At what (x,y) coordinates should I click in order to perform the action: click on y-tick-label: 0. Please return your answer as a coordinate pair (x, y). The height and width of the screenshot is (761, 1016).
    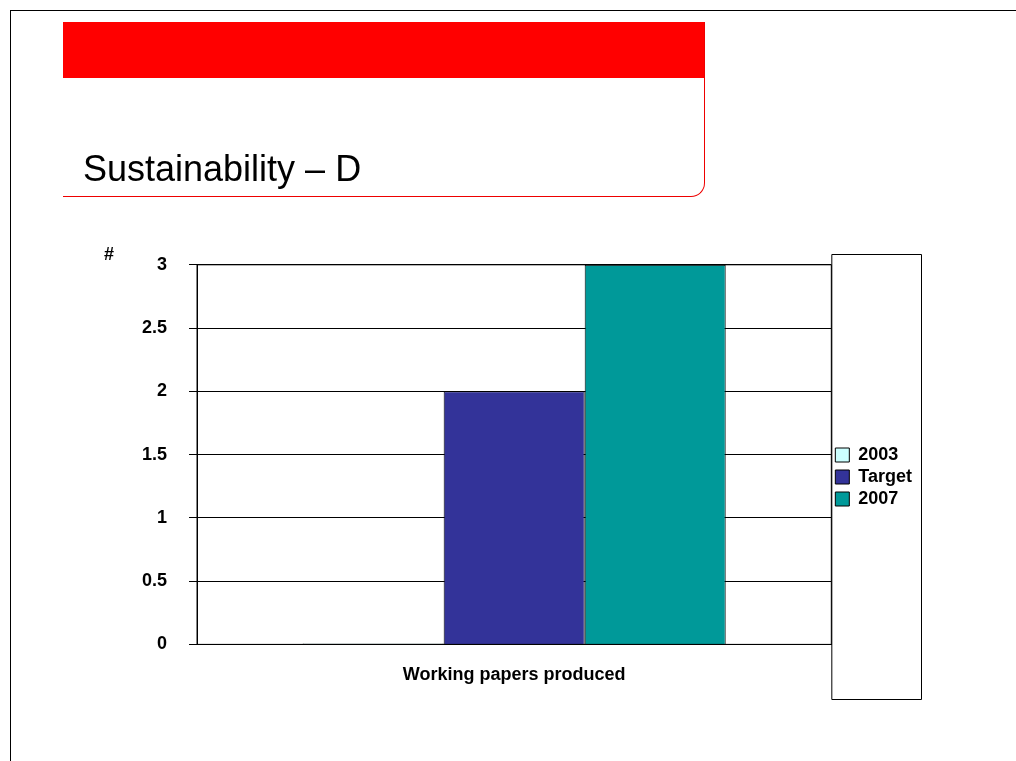
    Looking at the image, I should click on (162, 643).